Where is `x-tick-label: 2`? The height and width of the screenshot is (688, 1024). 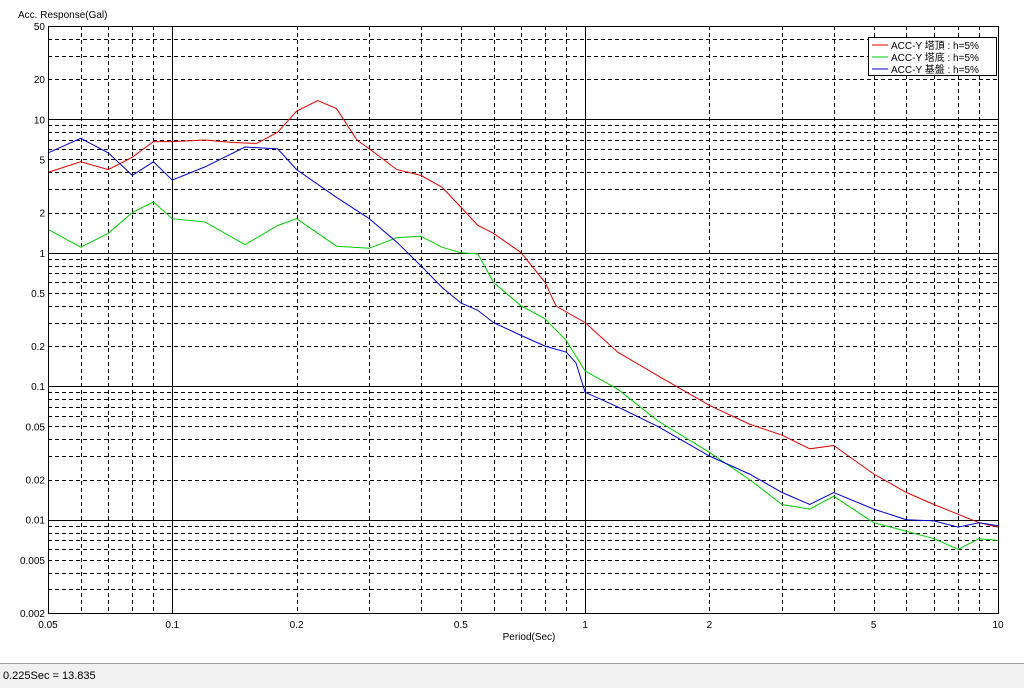
x-tick-label: 2 is located at coordinates (710, 625).